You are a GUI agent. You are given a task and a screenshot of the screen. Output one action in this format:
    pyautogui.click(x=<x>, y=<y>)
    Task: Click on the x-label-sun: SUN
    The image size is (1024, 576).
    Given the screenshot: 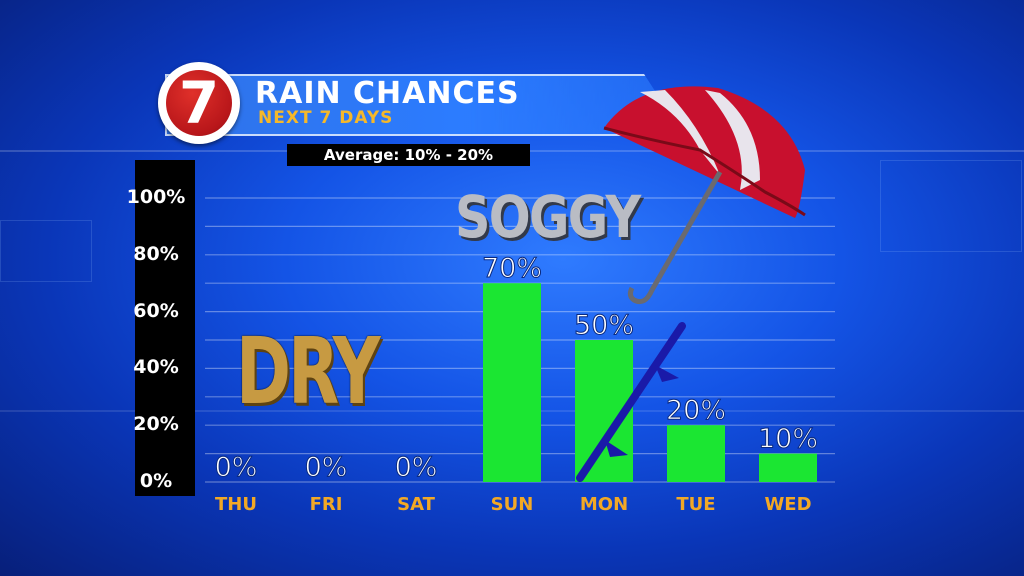 What is the action you would take?
    pyautogui.click(x=512, y=504)
    